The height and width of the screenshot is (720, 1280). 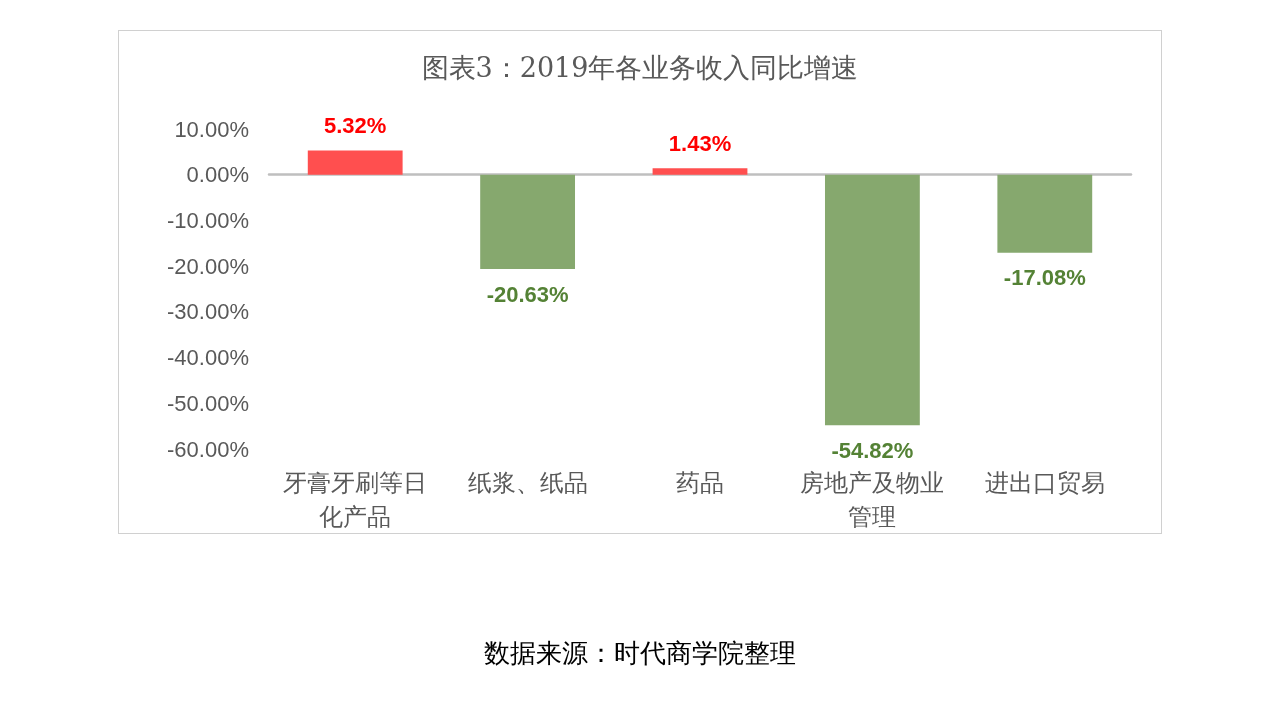 I want to click on data-label: -20.63%, so click(x=527, y=294).